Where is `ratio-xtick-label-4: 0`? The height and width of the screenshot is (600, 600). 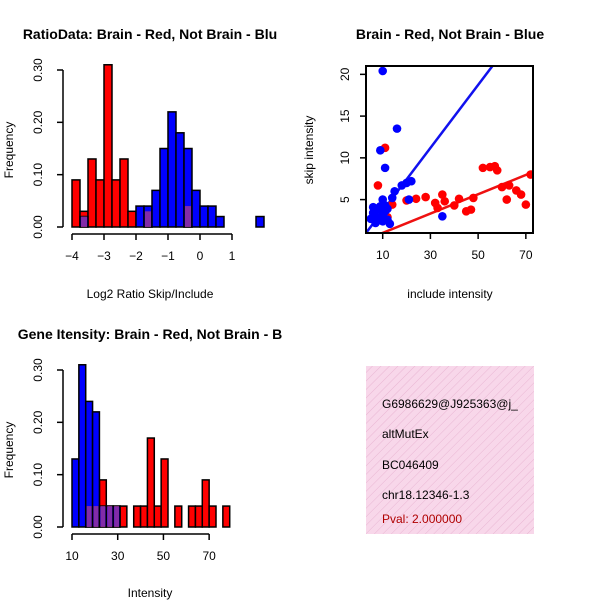
ratio-xtick-label-4: 0 is located at coordinates (200, 256).